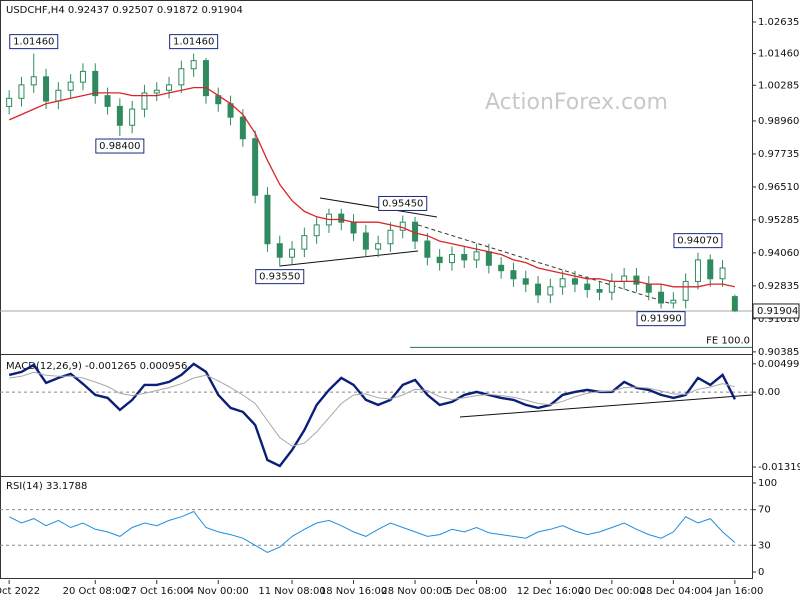 The height and width of the screenshot is (600, 800). What do you see at coordinates (550, 591) in the screenshot?
I see `x-tick-label: 12 Dec 16:00` at bounding box center [550, 591].